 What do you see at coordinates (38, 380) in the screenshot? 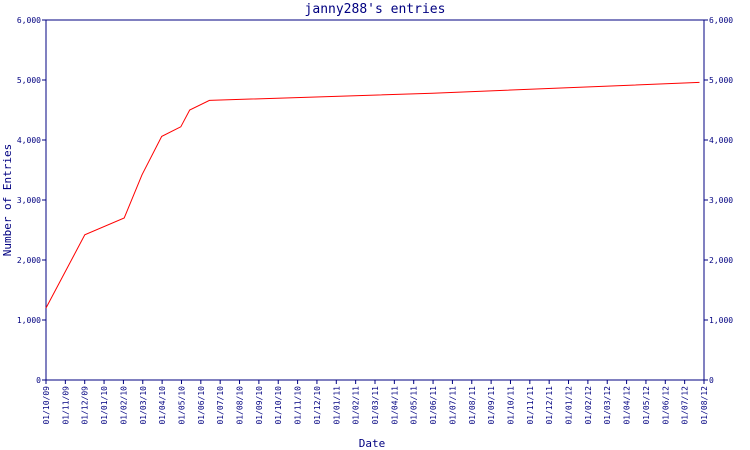
I see `y-tick-label-left: 0` at bounding box center [38, 380].